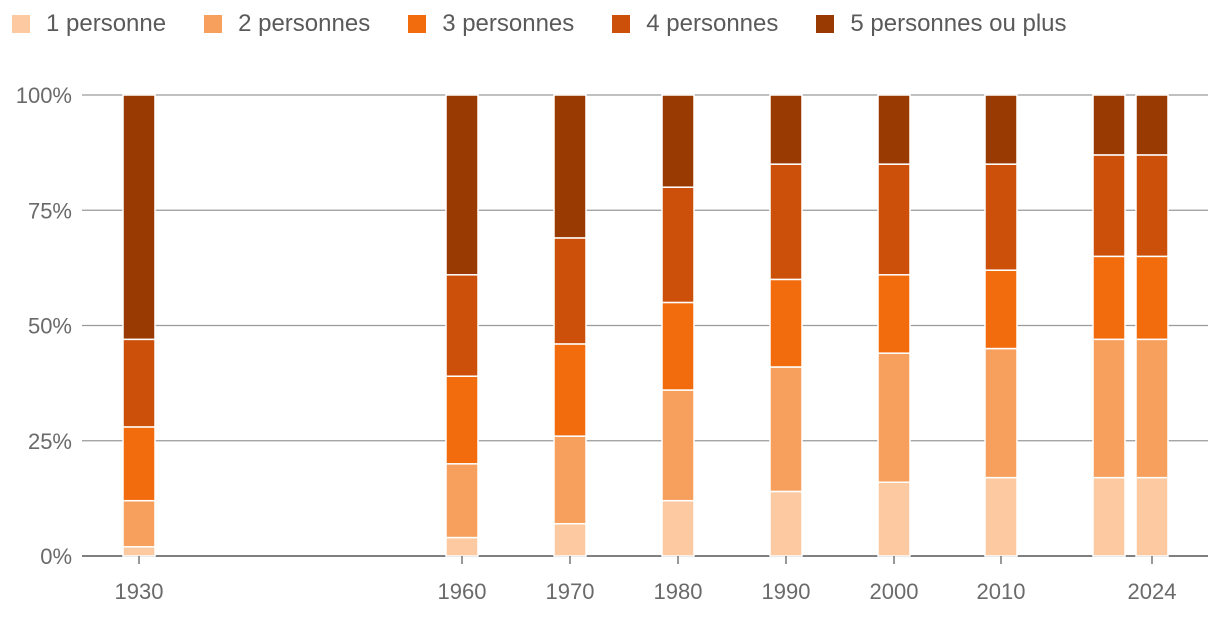 The width and height of the screenshot is (1220, 632). Describe the element at coordinates (44, 95) in the screenshot. I see `y-tick-label: 100%` at that location.